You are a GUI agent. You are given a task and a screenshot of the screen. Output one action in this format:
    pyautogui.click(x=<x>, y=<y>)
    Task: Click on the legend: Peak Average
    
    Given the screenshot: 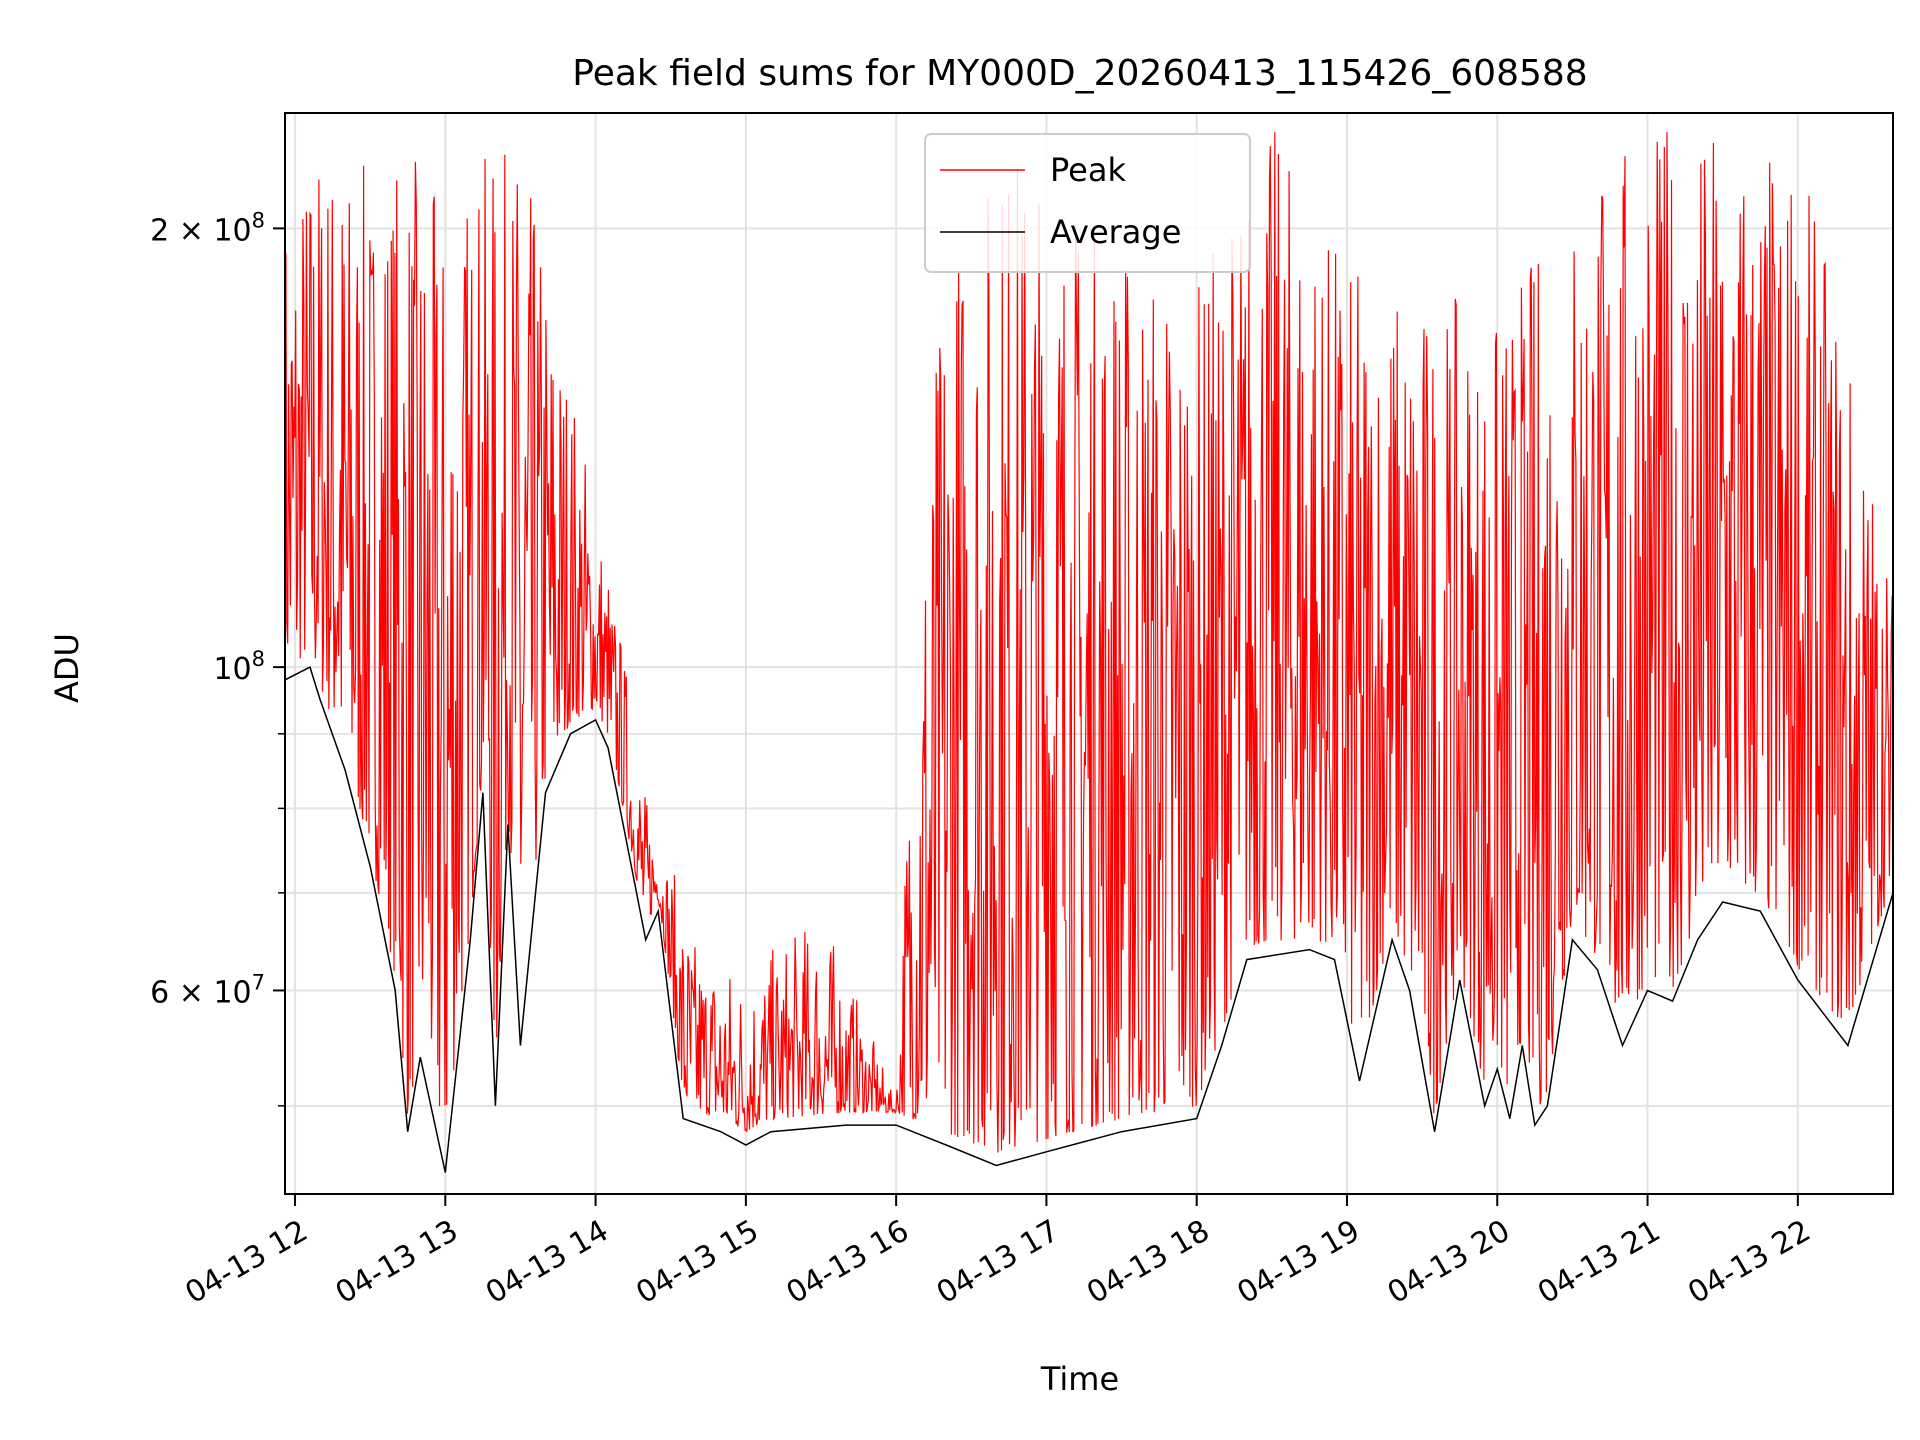 What is the action you would take?
    pyautogui.click(x=1087, y=203)
    